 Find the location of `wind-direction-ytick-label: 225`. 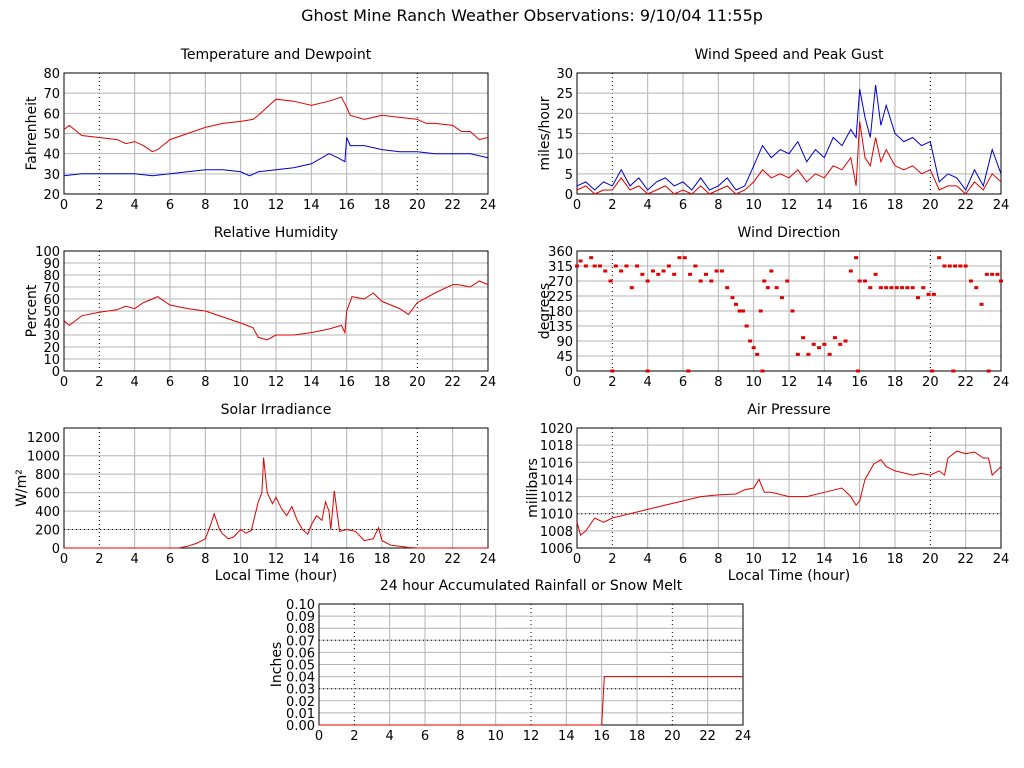

wind-direction-ytick-label: 225 is located at coordinates (560, 297).